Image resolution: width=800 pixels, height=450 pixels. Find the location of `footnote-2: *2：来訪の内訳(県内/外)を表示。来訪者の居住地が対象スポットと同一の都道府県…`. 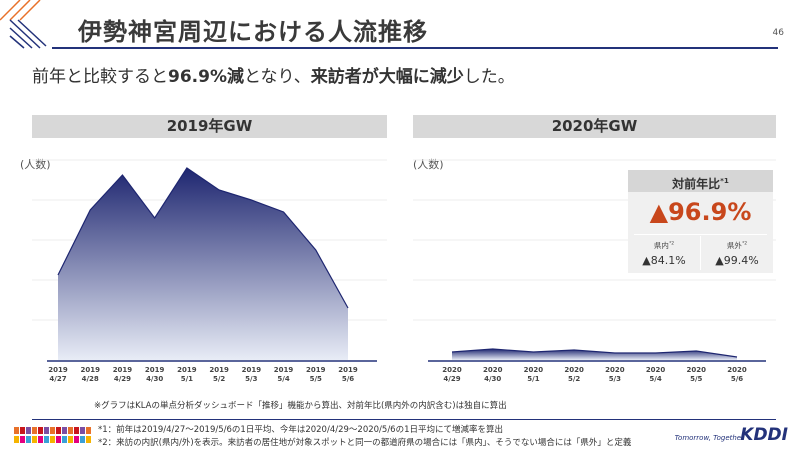

footnote-2: *2：来訪の内訳(県内/外)を表示。来訪者の居住地が対象スポットと同一の都道府県… is located at coordinates (365, 443).